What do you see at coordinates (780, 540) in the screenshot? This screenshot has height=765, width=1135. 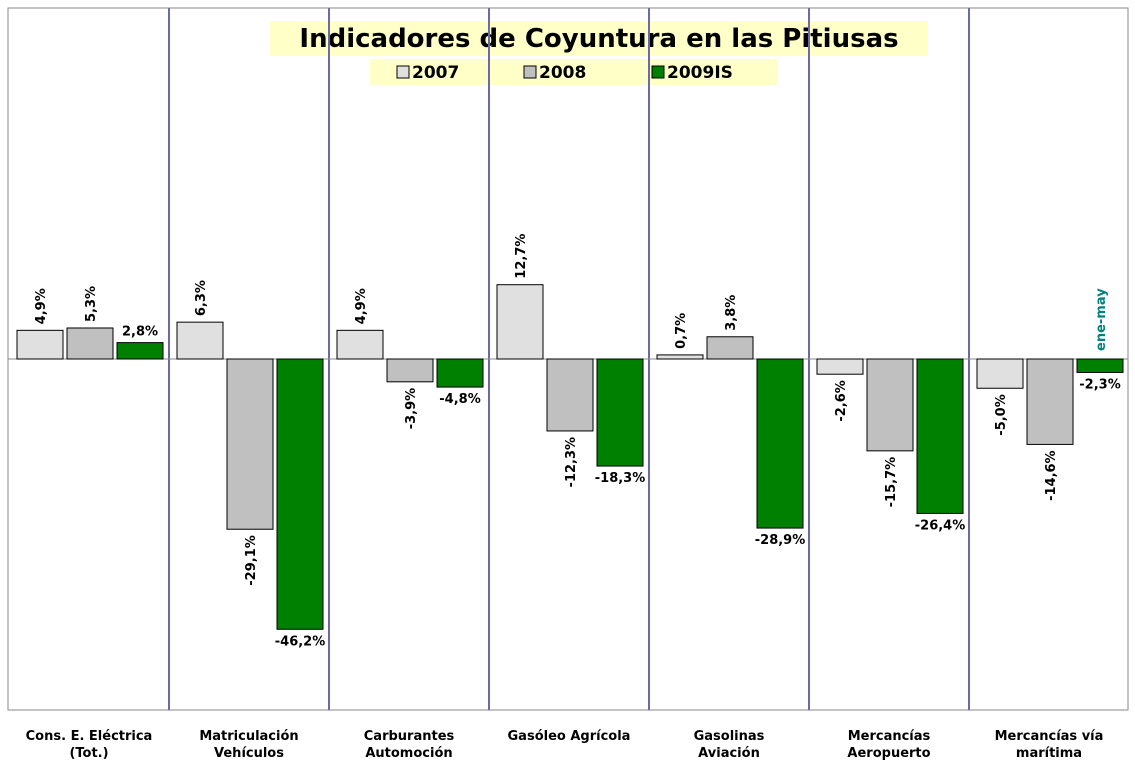 I see `data-label: -28,9%` at bounding box center [780, 540].